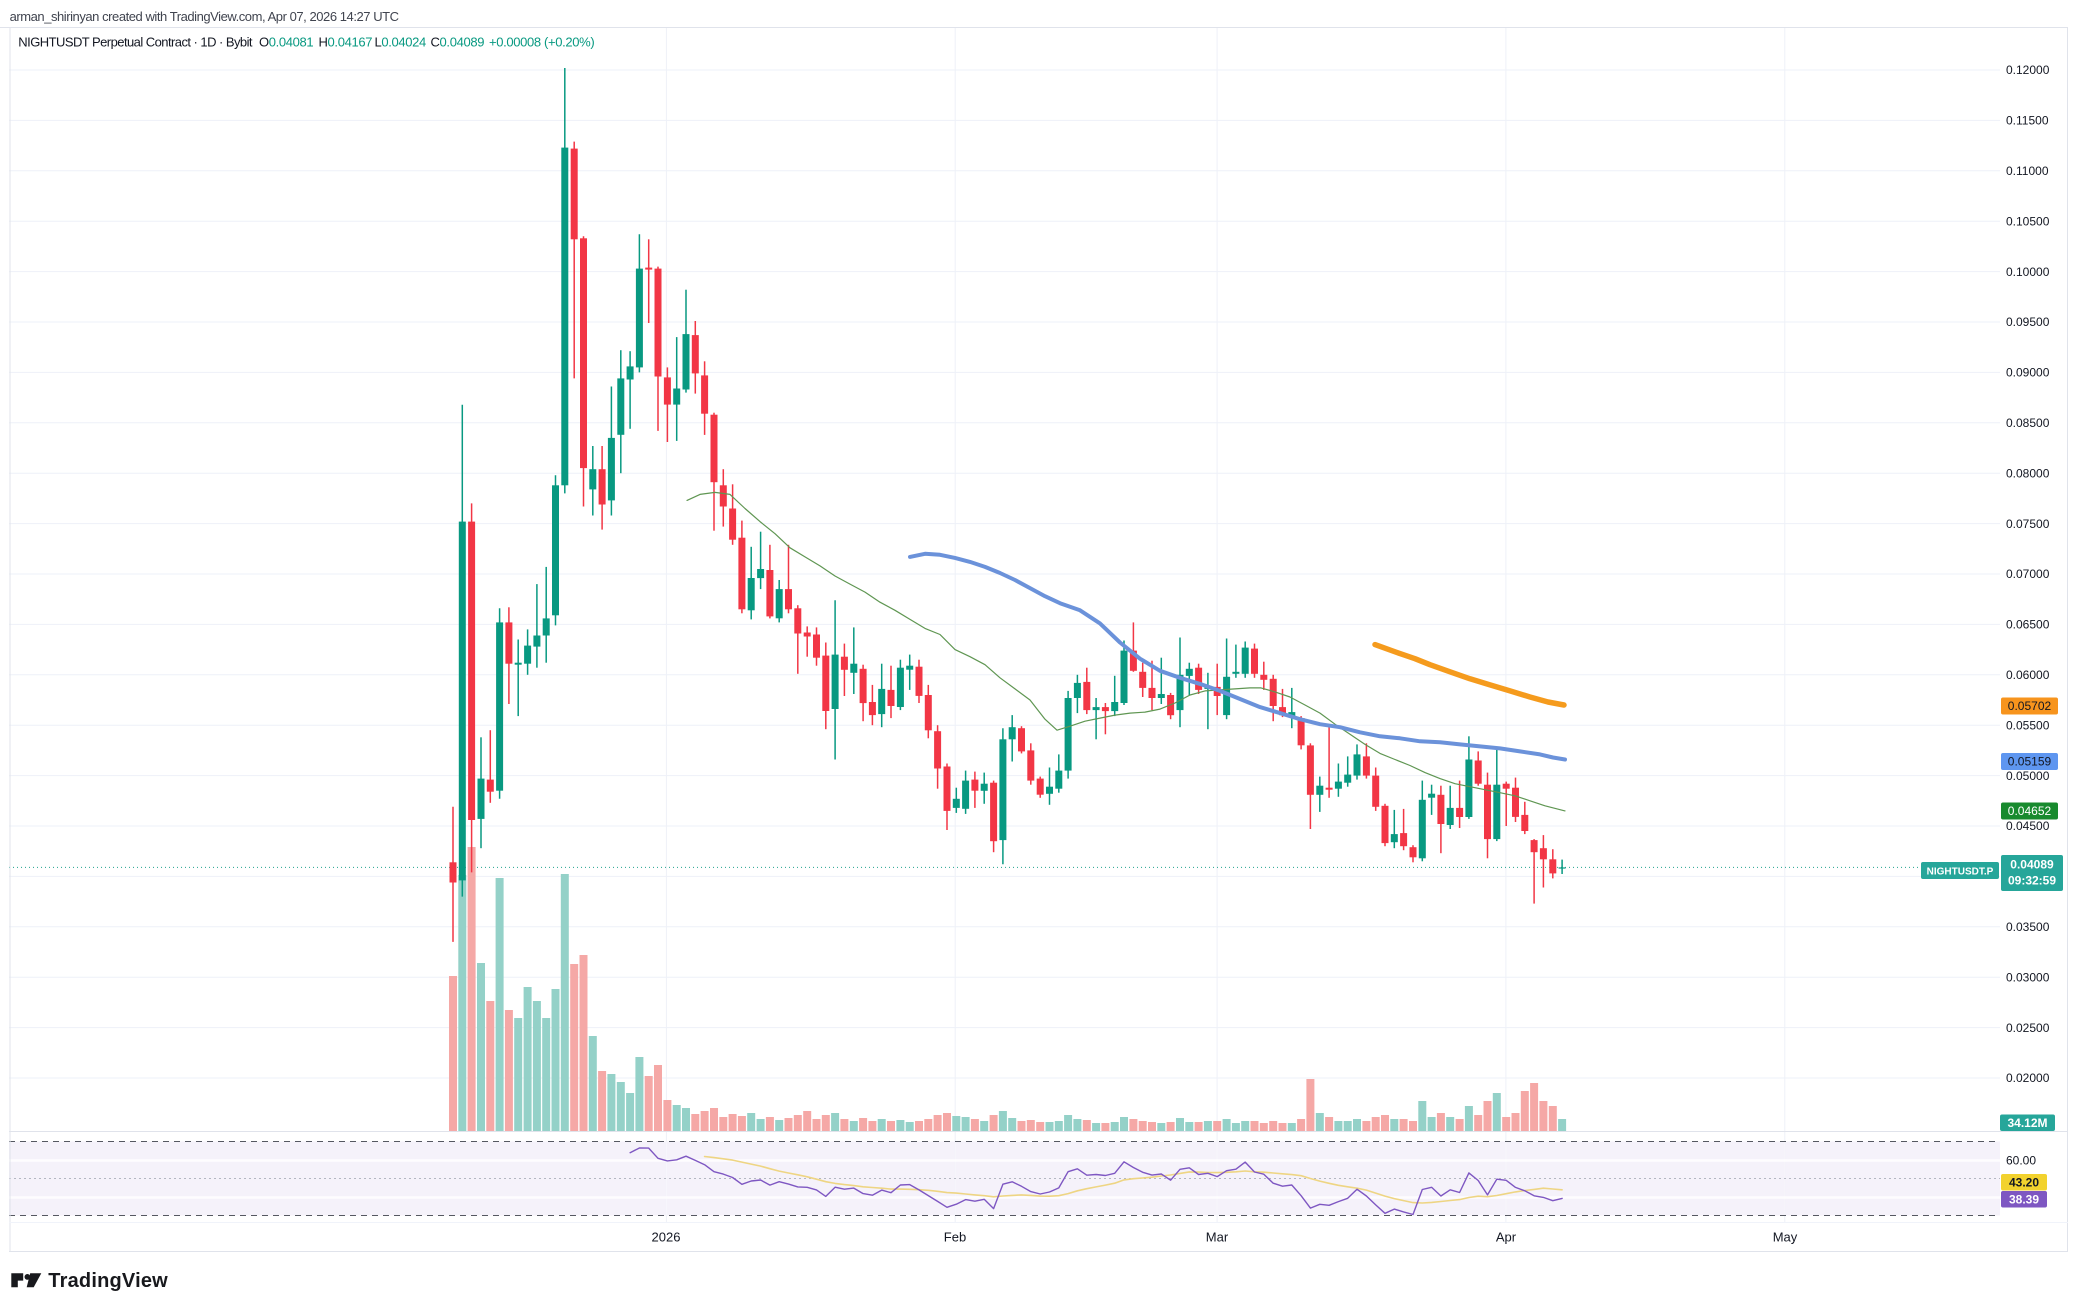 This screenshot has width=2078, height=1311. What do you see at coordinates (2028, 1028) in the screenshot?
I see `svg-text: 0.02500` at bounding box center [2028, 1028].